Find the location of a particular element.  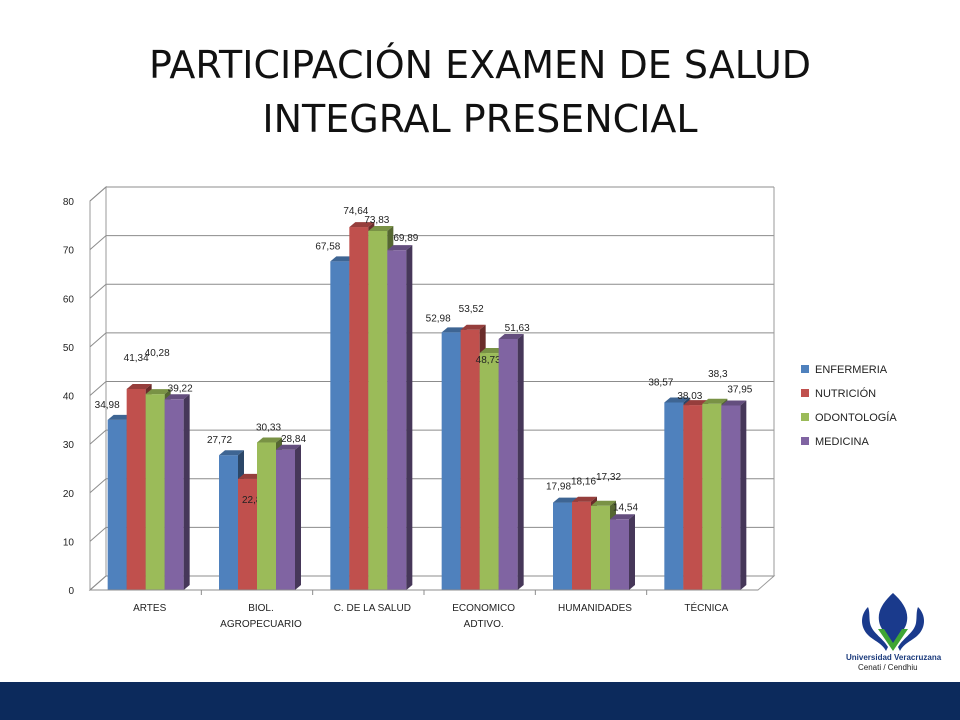

slide-title-line2: INTEGRAL PRESENCIAL is located at coordinates (480, 119).